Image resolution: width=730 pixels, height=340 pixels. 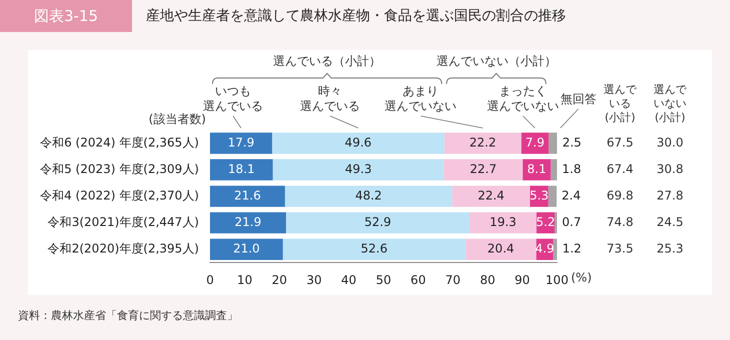 I want to click on data-label: 48.2, so click(x=368, y=195).